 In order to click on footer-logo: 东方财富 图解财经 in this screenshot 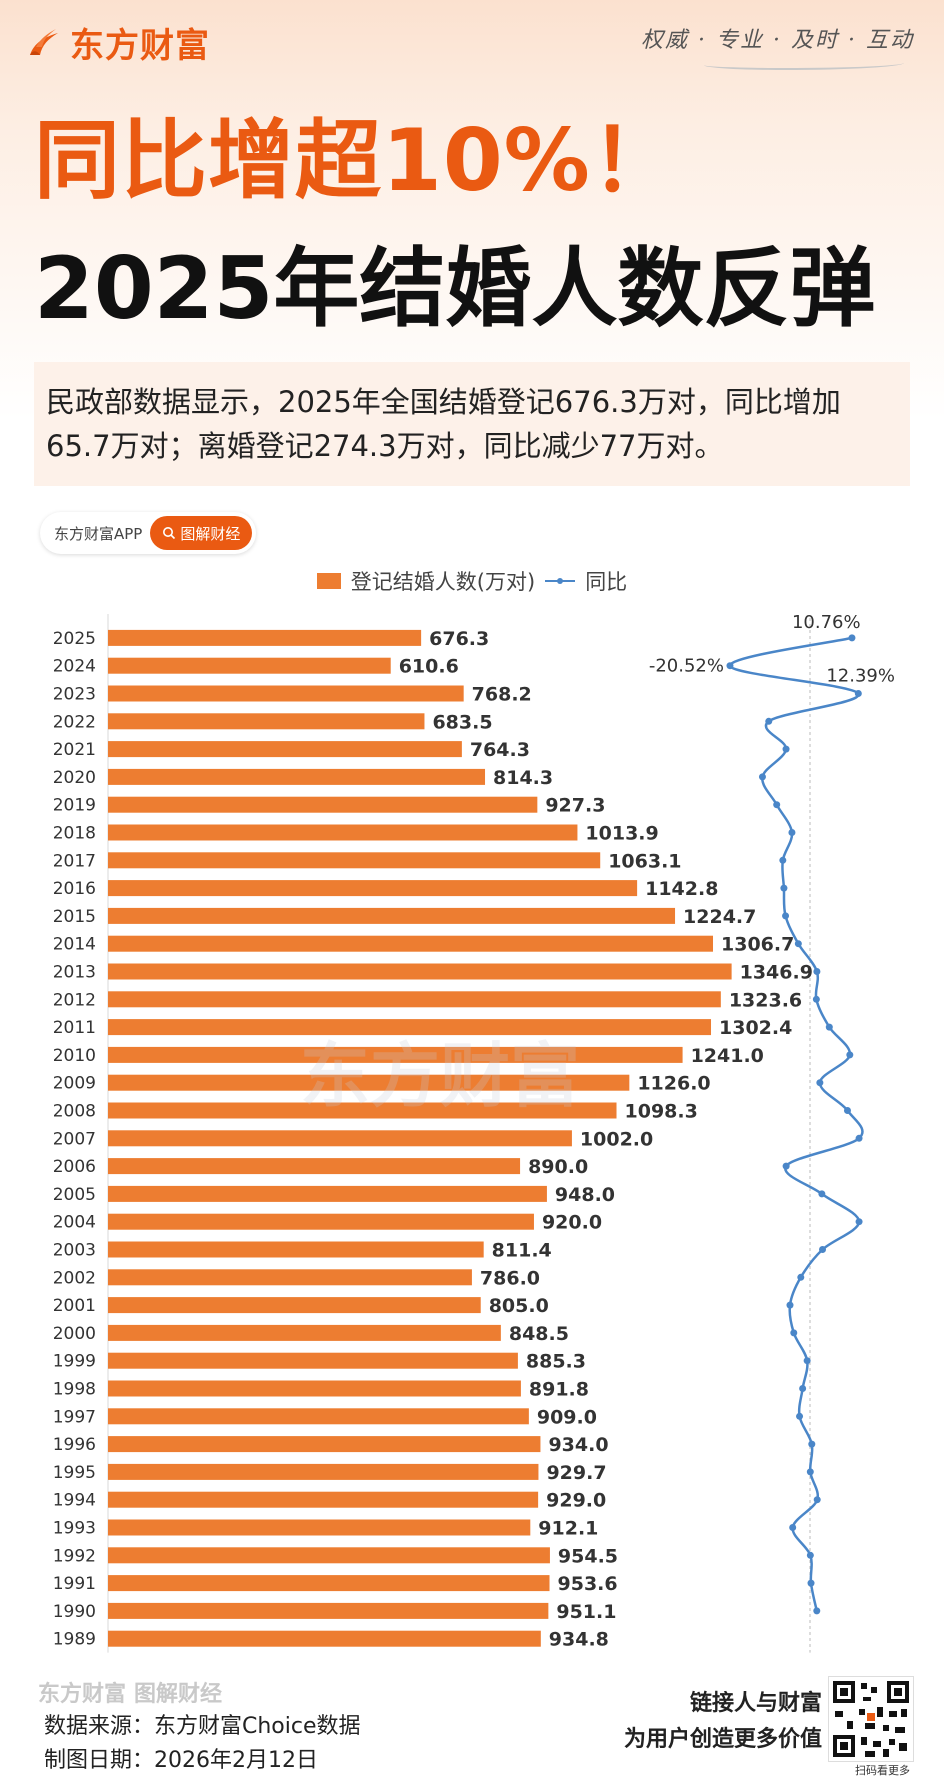, I will do `click(130, 1692)`.